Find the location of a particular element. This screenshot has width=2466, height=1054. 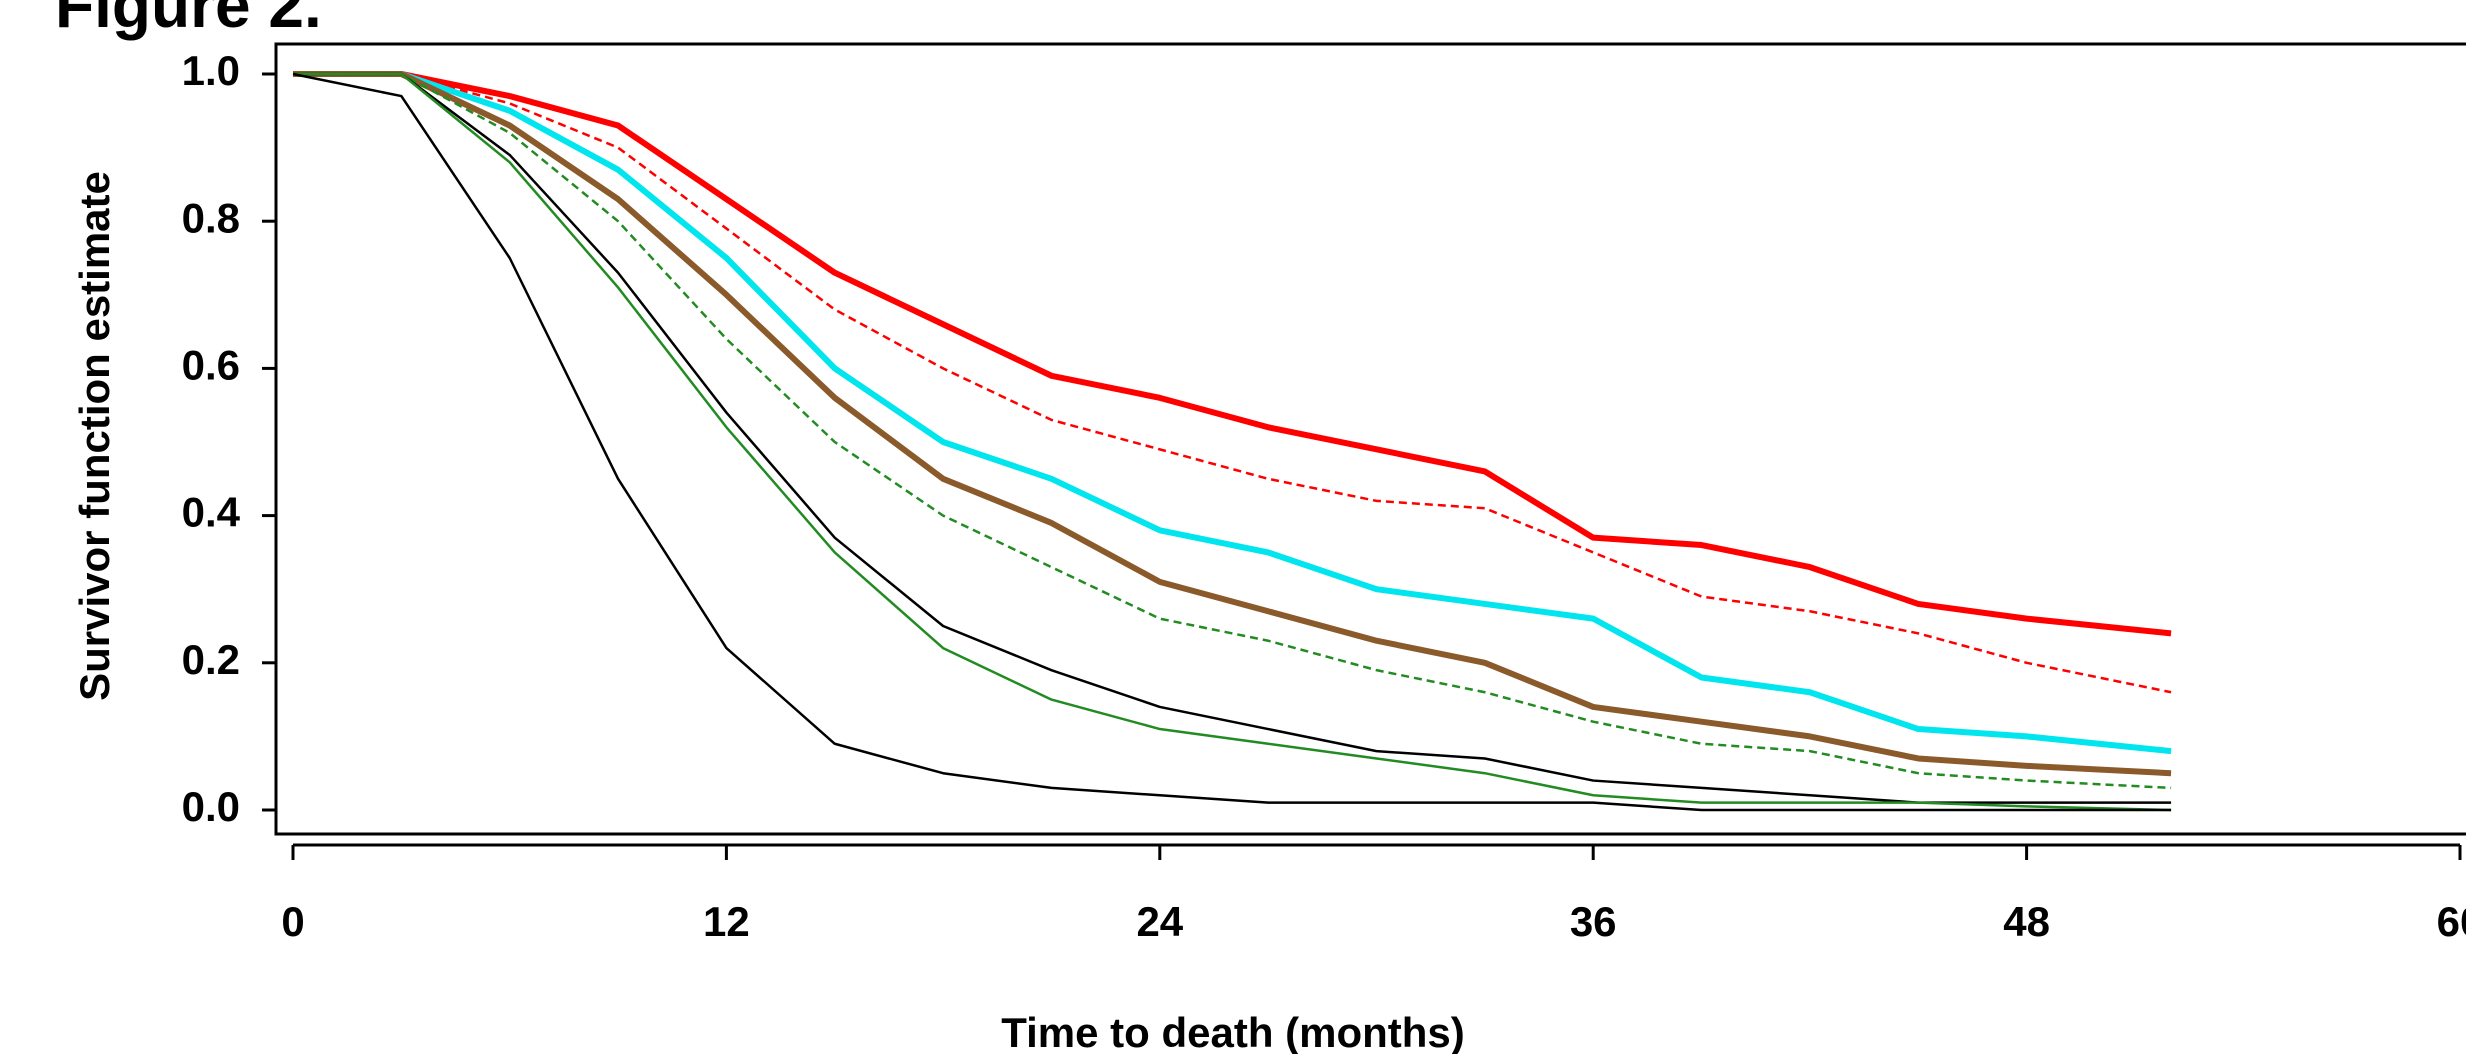

y-tick-label: 0.2 is located at coordinates (211, 659).